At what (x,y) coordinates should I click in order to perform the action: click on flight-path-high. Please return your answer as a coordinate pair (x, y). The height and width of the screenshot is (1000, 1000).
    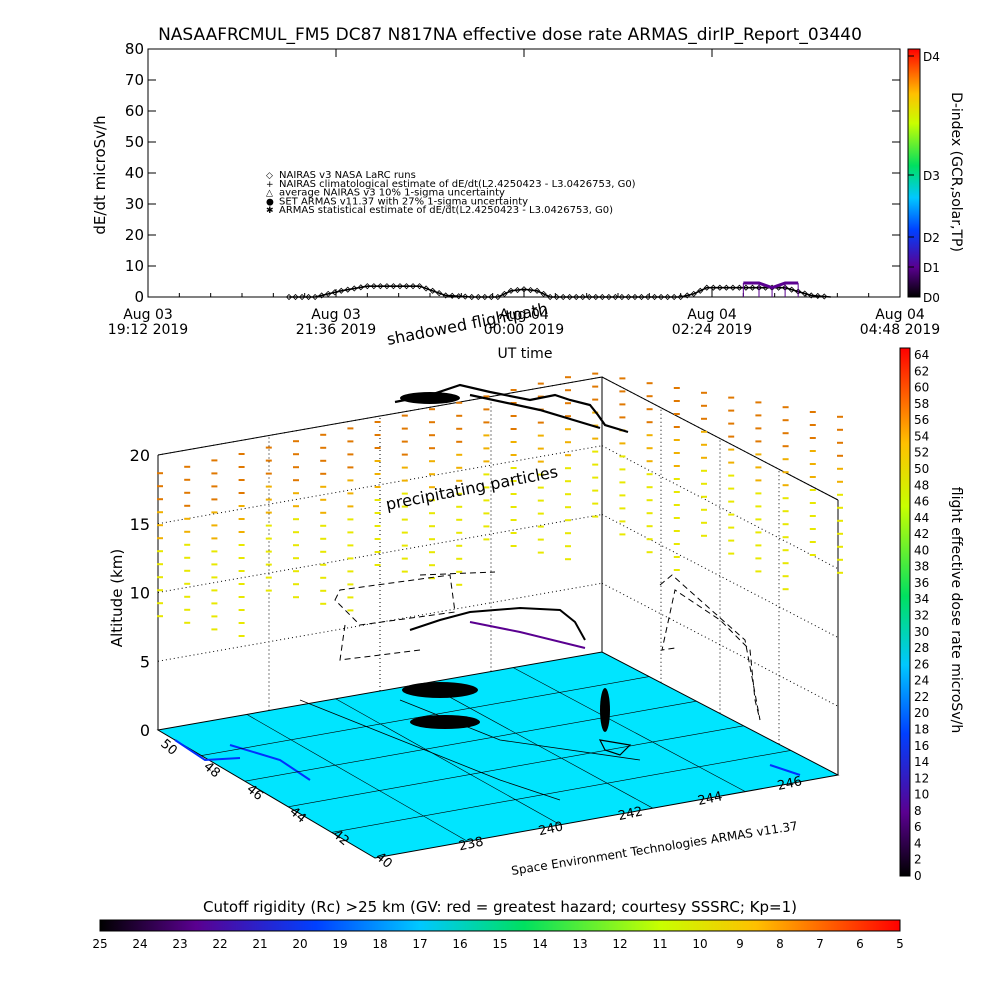
    Looking at the image, I should click on (511, 408).